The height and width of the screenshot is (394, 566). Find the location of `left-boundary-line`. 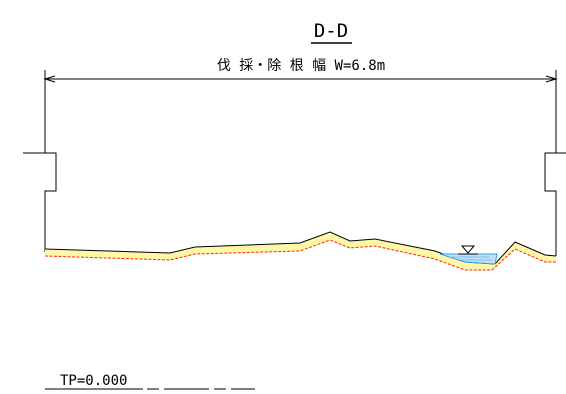

left-boundary-line is located at coordinates (34, 112).